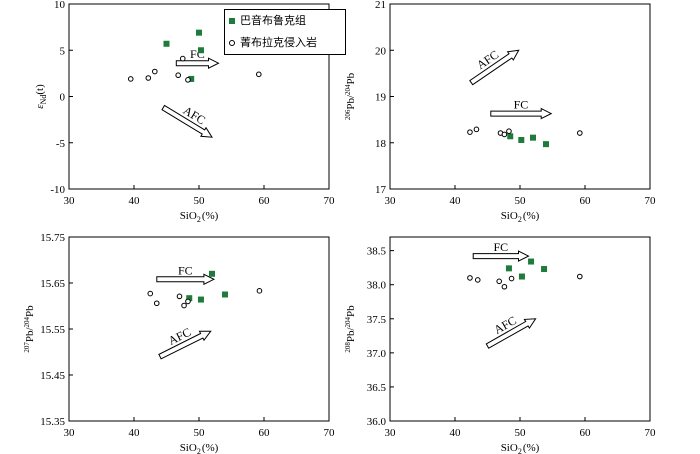 Image resolution: width=700 pixels, height=454 pixels. Describe the element at coordinates (381, 98) in the screenshot. I see `y-tick-label: 19` at that location.